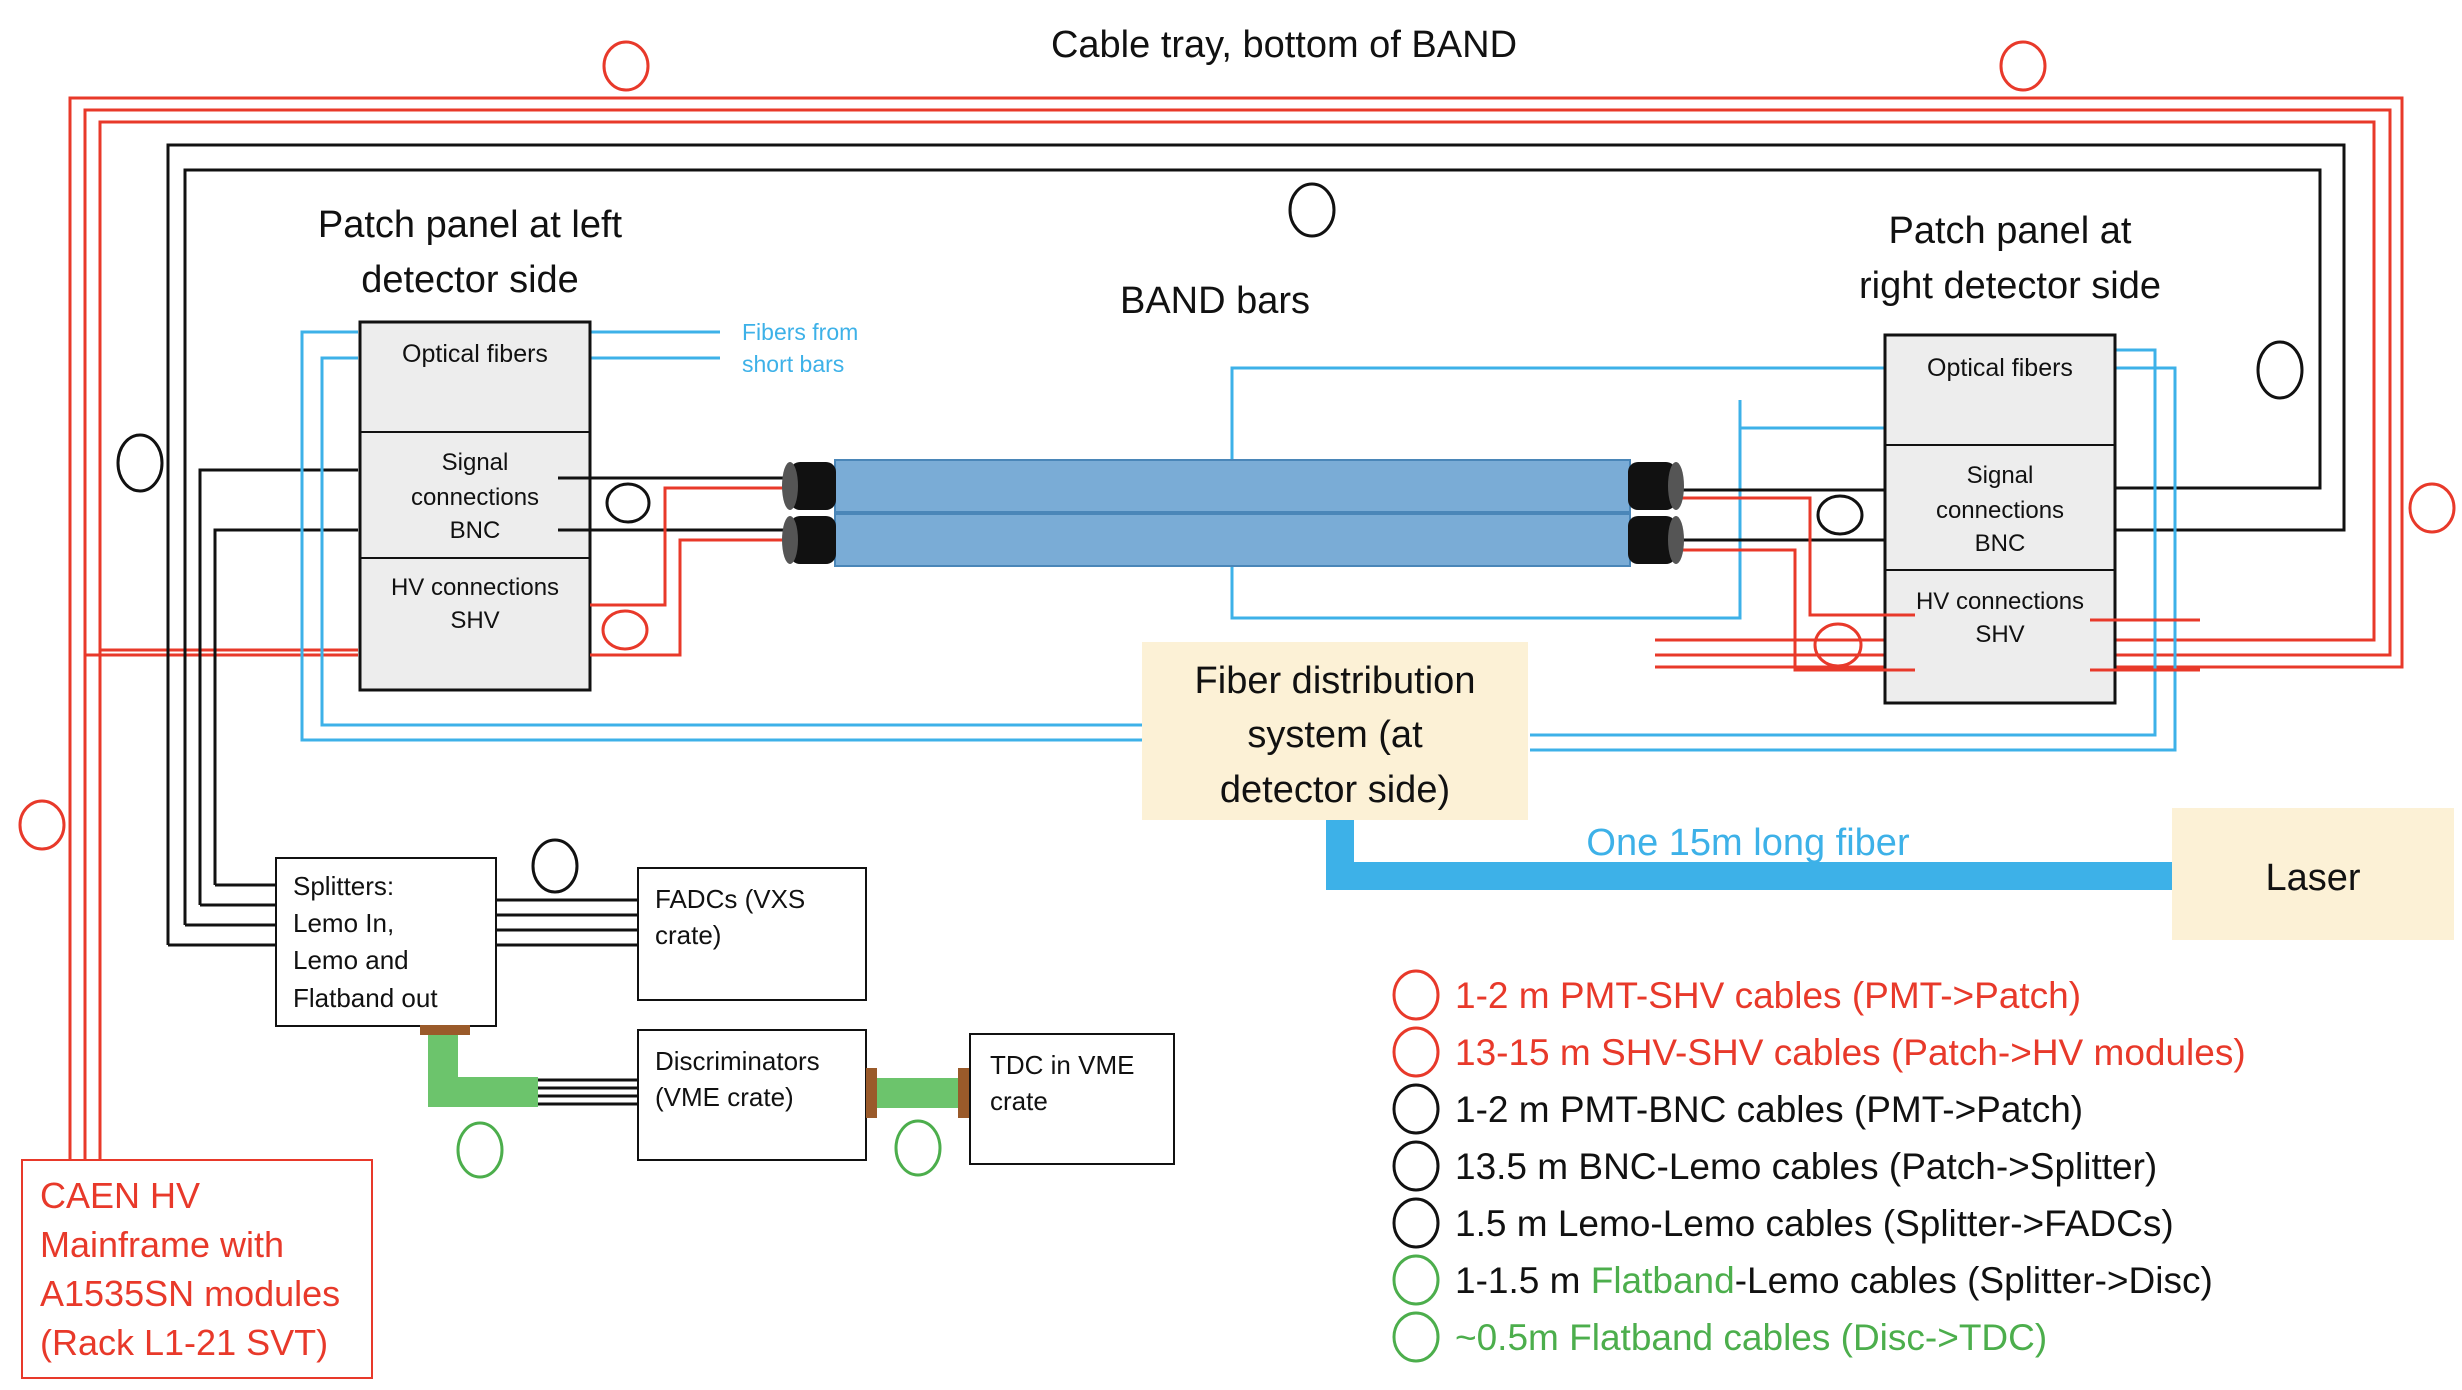 This screenshot has height=1390, width=2462. Describe the element at coordinates (800, 332) in the screenshot. I see `fibers-label-1: Fibers from` at that location.